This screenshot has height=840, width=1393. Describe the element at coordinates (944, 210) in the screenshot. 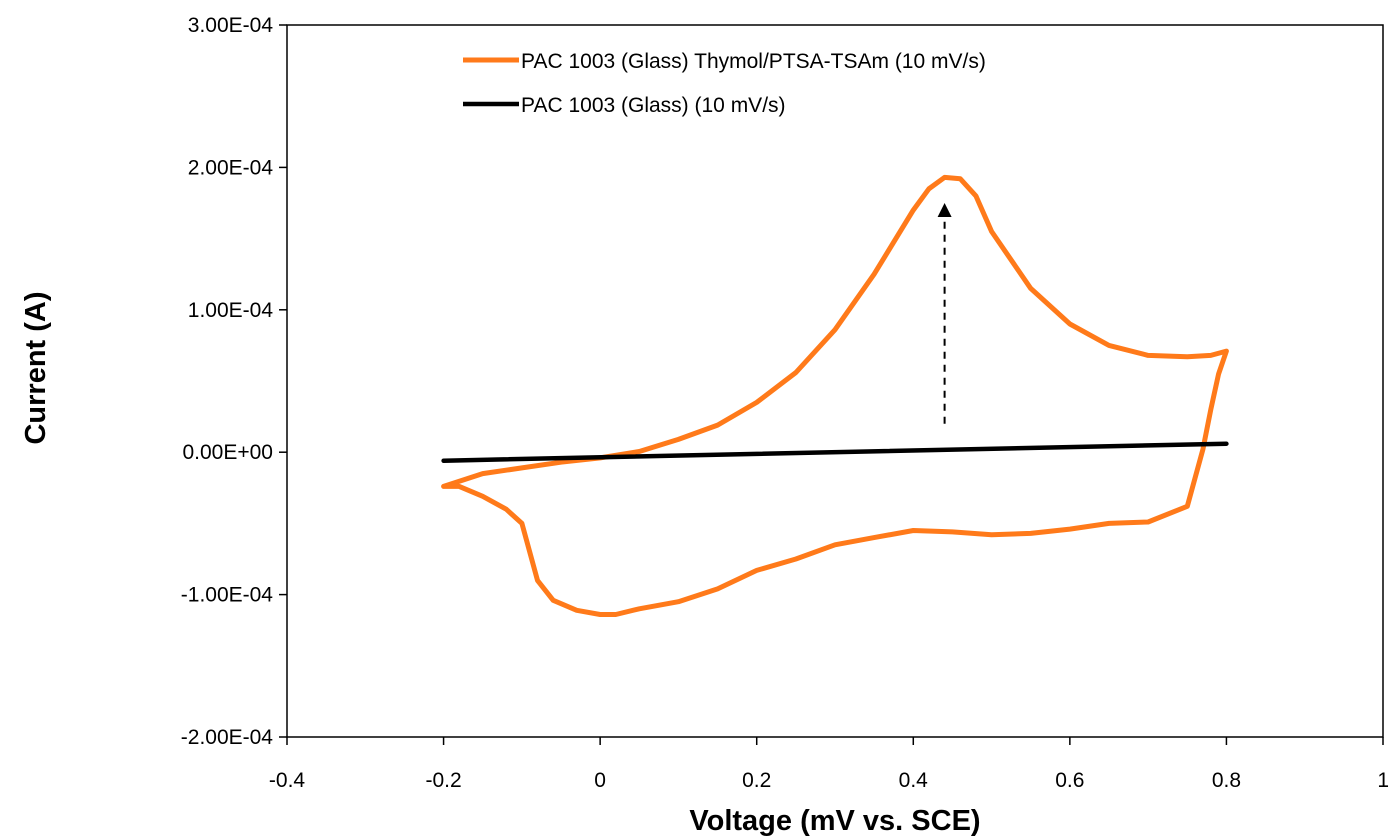

I see `arrowhead-icon` at that location.